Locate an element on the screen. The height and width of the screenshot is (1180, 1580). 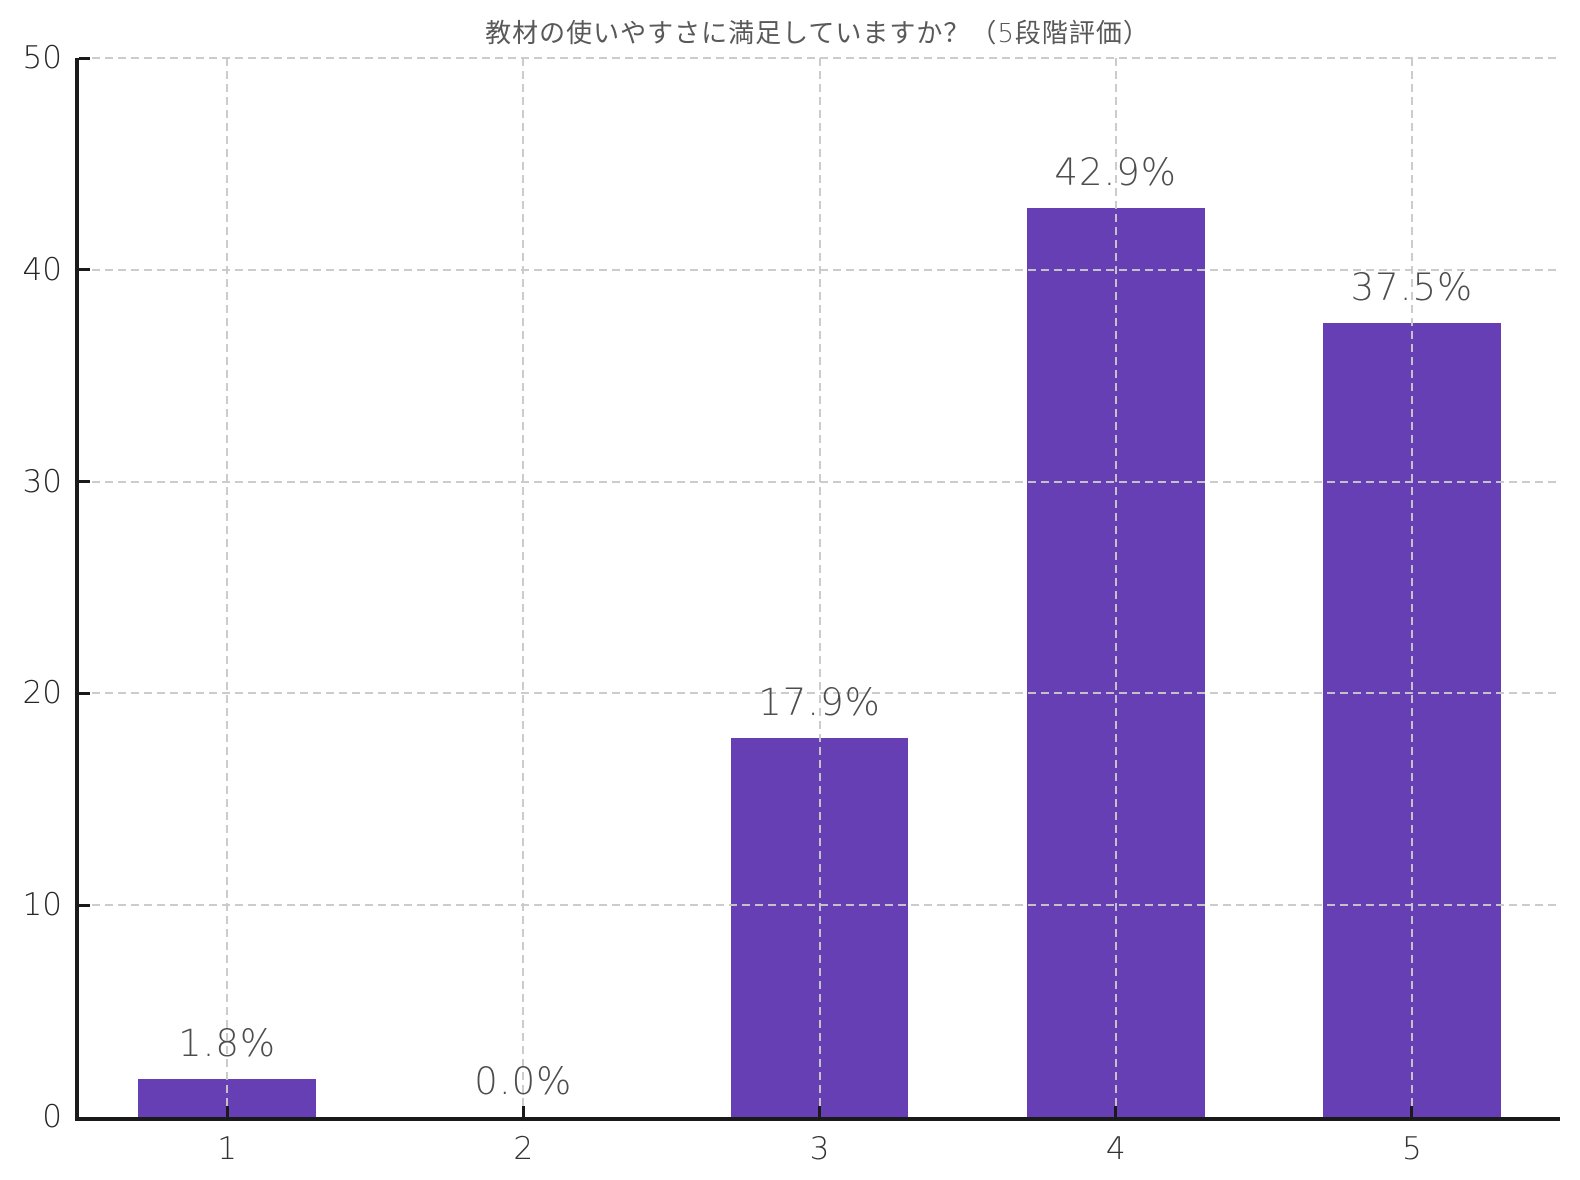
x-tick-label: 5 is located at coordinates (1412, 1149).